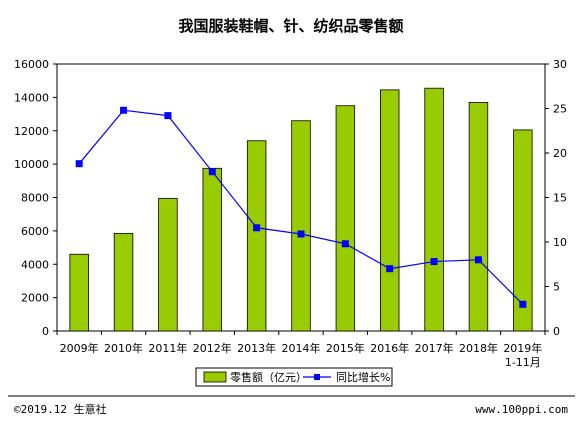 The width and height of the screenshot is (583, 425). I want to click on y-left-tick-label: 12000, so click(31, 131).